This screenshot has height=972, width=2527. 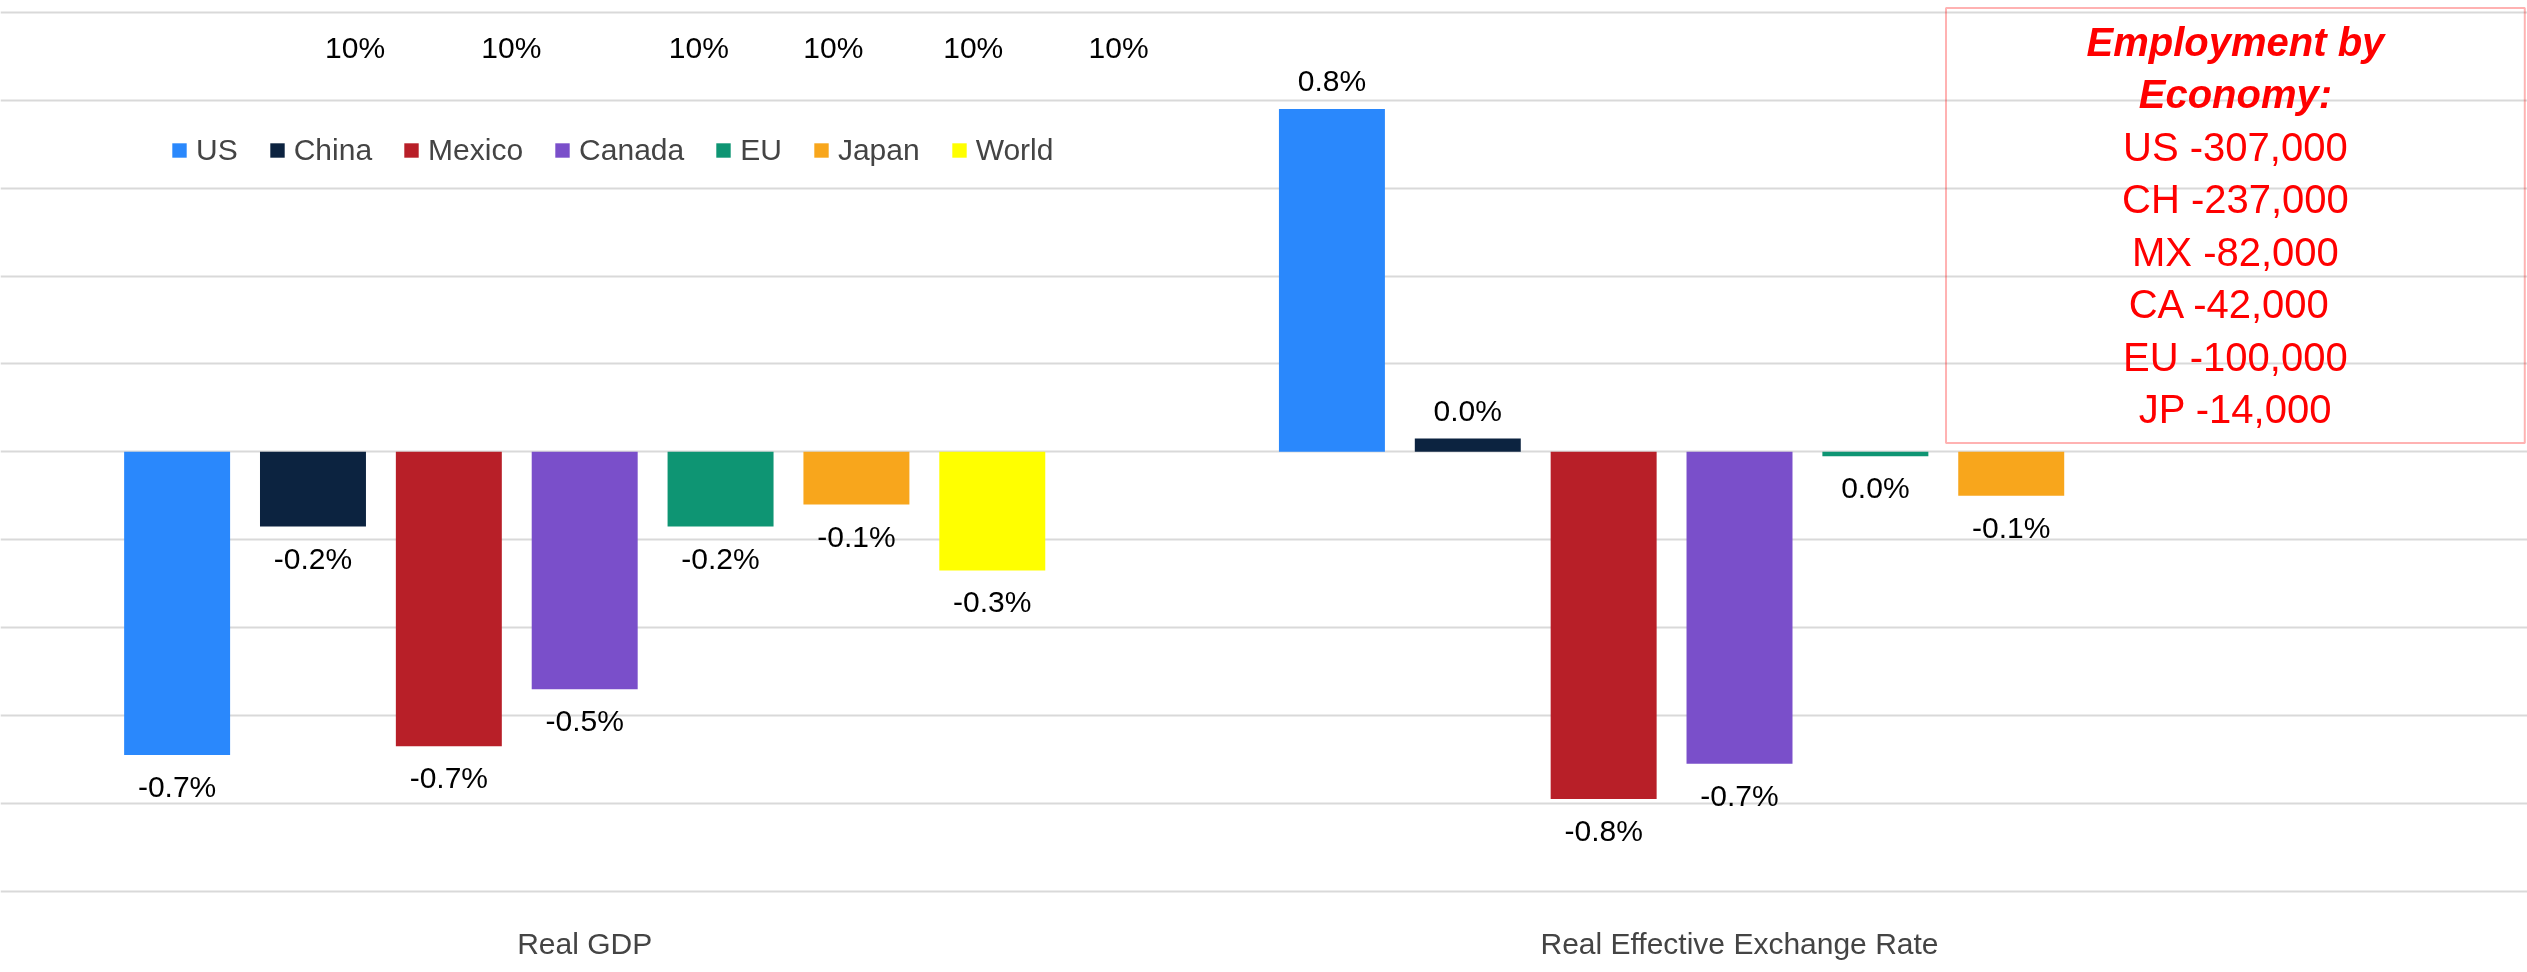 What do you see at coordinates (1603, 830) in the screenshot?
I see `data-label: -0.8%` at bounding box center [1603, 830].